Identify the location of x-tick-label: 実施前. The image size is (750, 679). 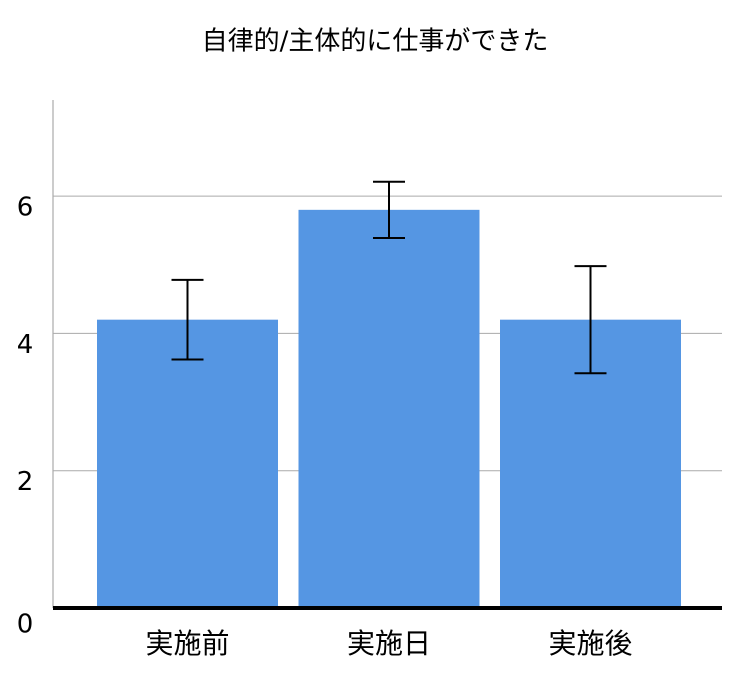
(187, 643).